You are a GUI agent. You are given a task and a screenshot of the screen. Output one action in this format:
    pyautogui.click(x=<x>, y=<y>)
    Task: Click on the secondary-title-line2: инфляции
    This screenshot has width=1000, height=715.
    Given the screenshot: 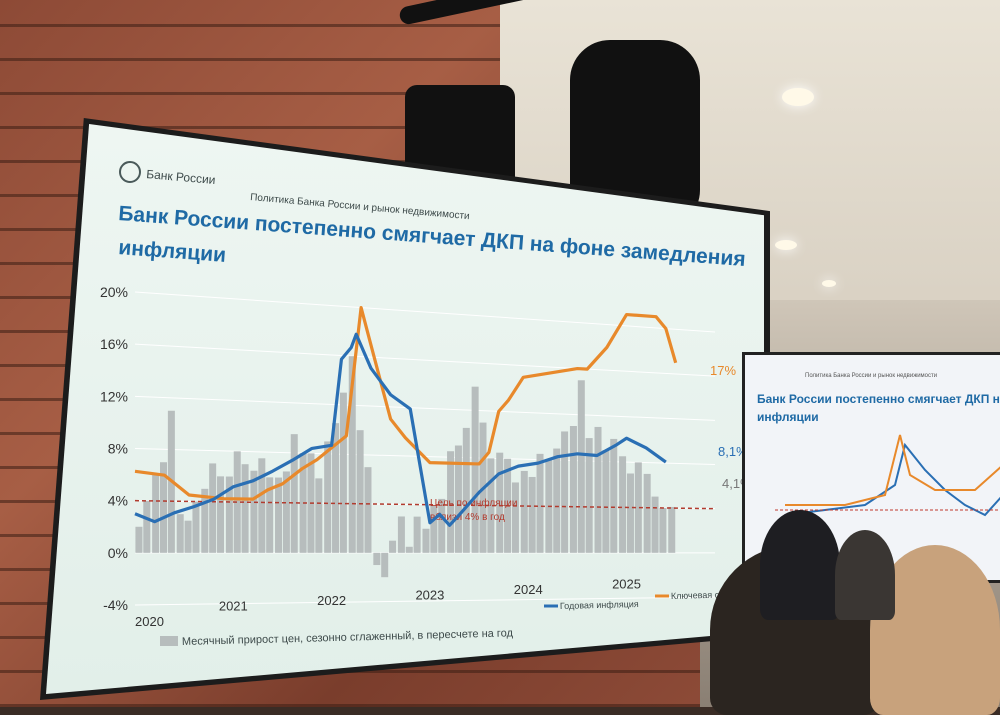 What is the action you would take?
    pyautogui.click(x=788, y=417)
    